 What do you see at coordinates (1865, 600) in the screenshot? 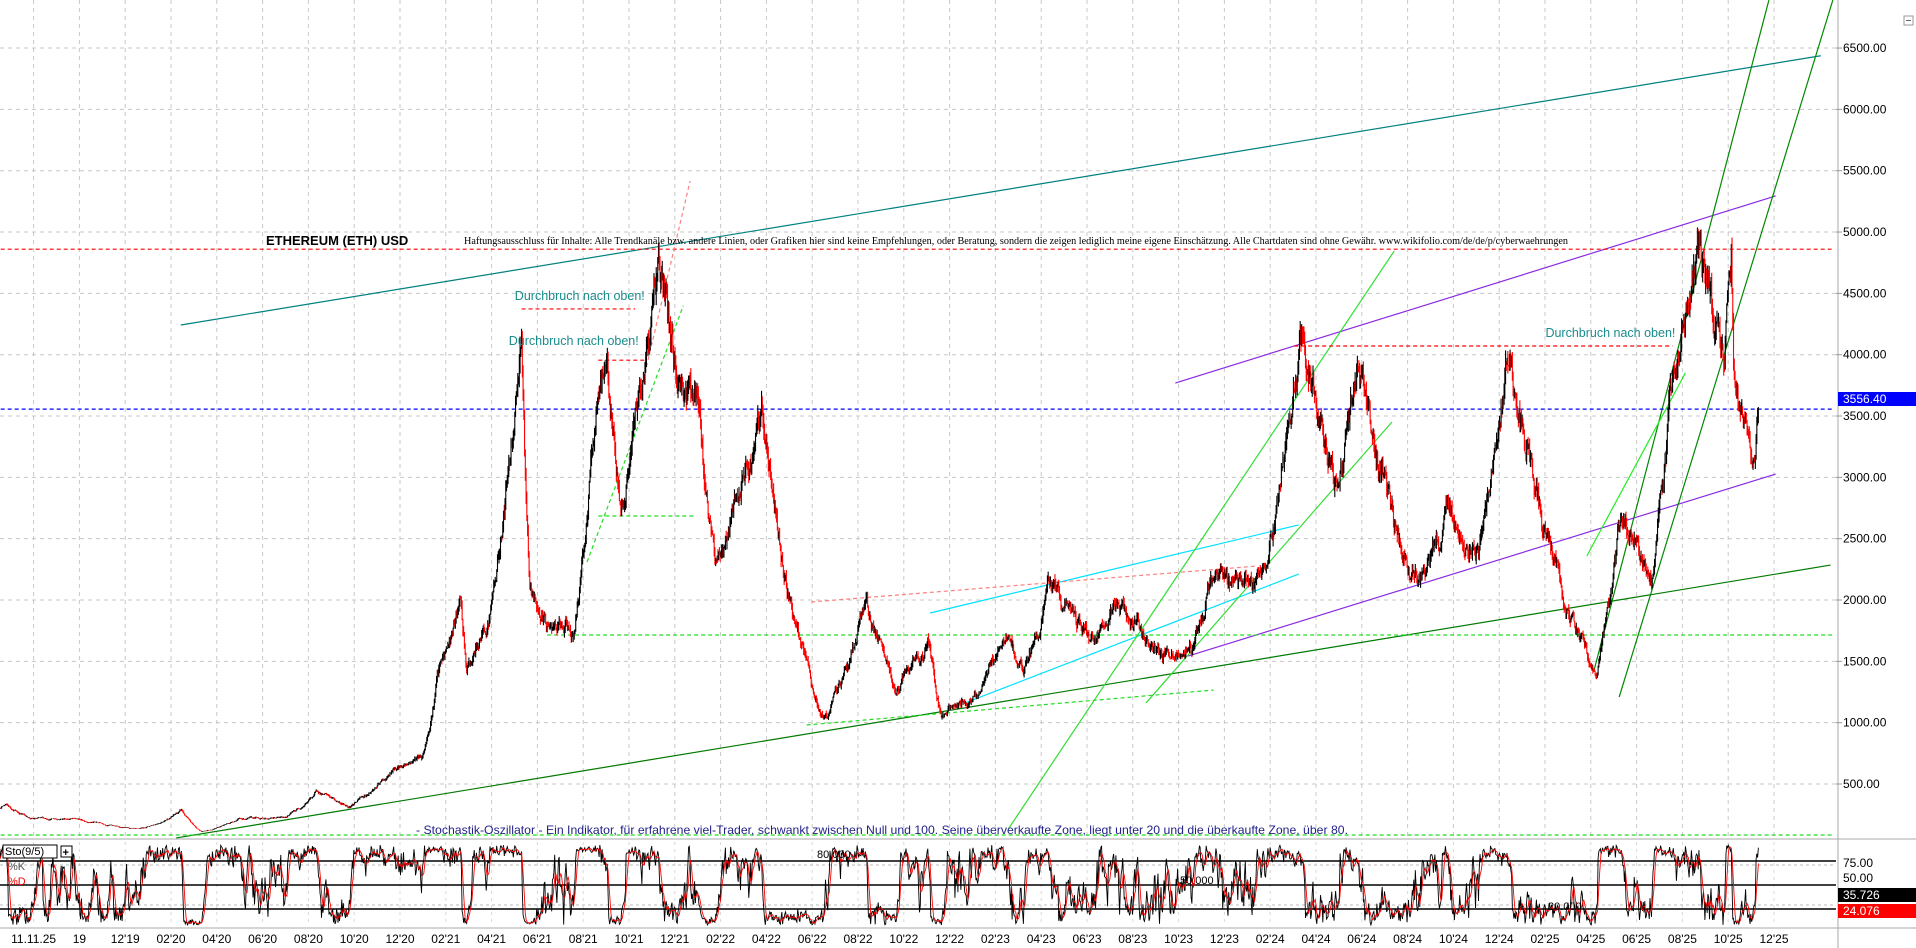
I see `y-tick-label: 2000.00` at bounding box center [1865, 600].